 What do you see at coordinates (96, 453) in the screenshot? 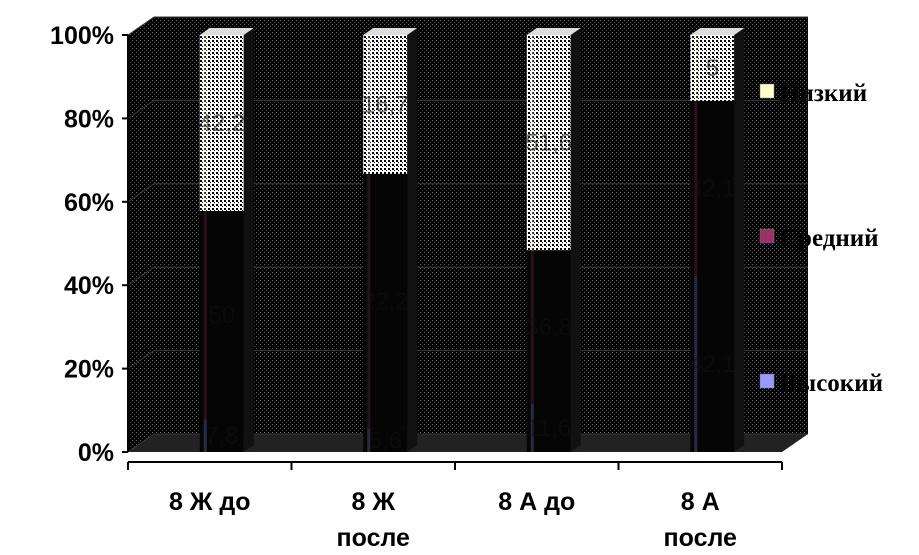
I see `y-tick-label: 0%` at bounding box center [96, 453].